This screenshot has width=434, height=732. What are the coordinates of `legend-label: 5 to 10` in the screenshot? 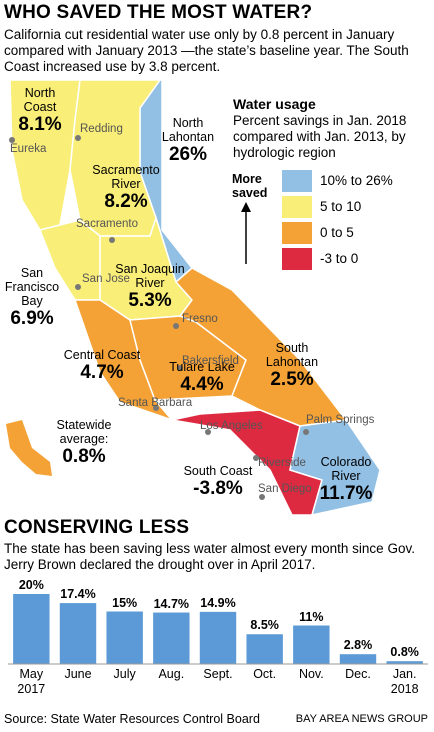 It's located at (341, 206).